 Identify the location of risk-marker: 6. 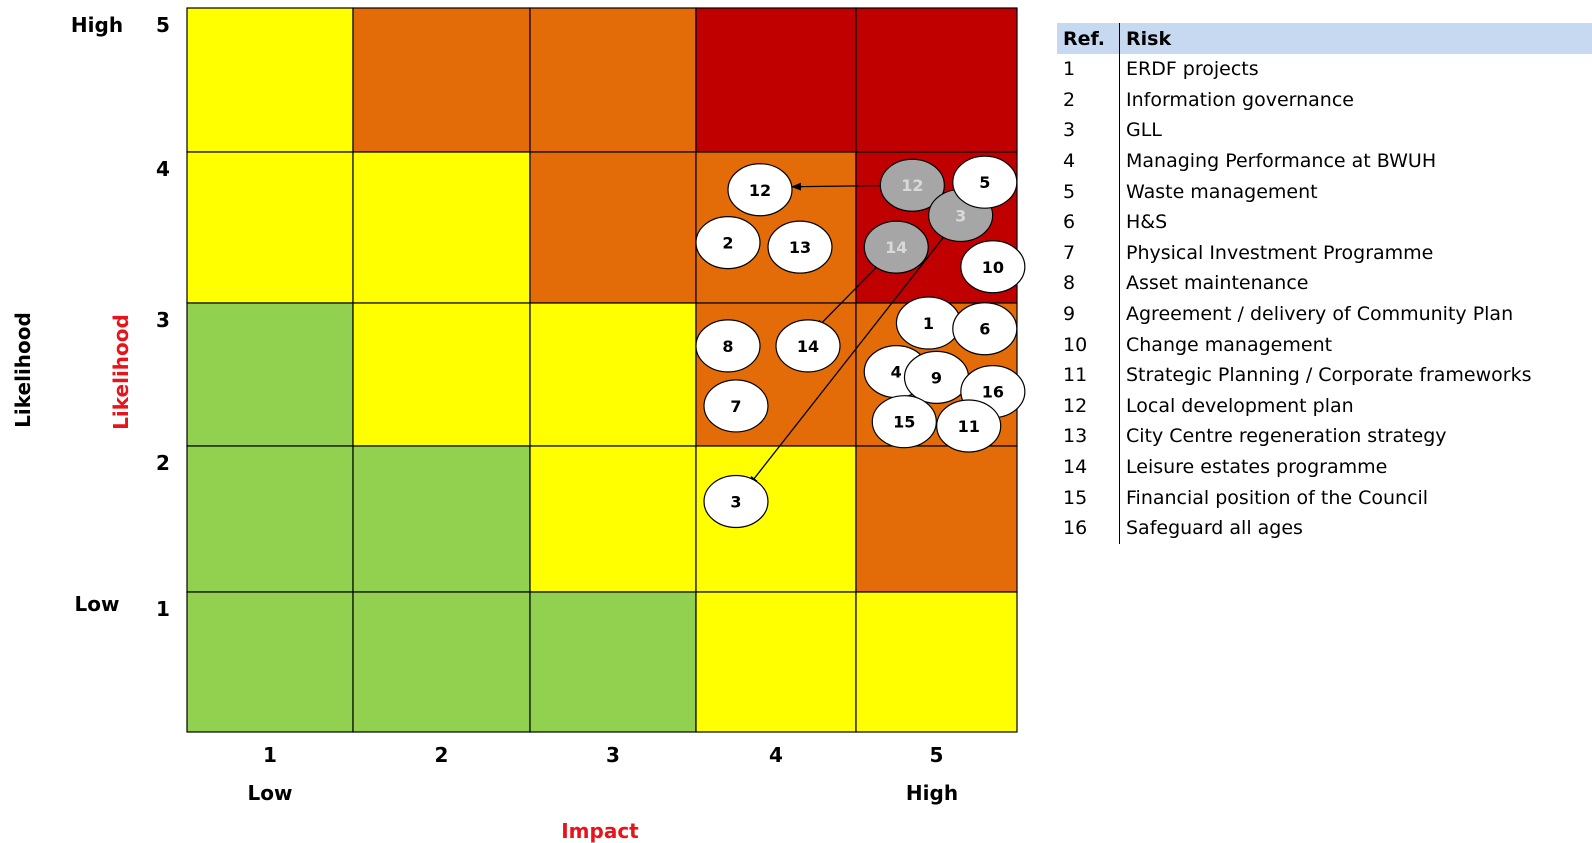
(985, 329).